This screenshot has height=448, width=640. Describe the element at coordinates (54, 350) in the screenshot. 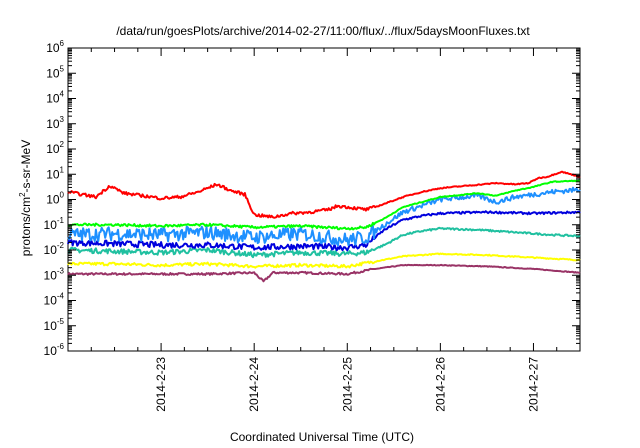

I see `y-tick-label: 10⁻⁶` at that location.